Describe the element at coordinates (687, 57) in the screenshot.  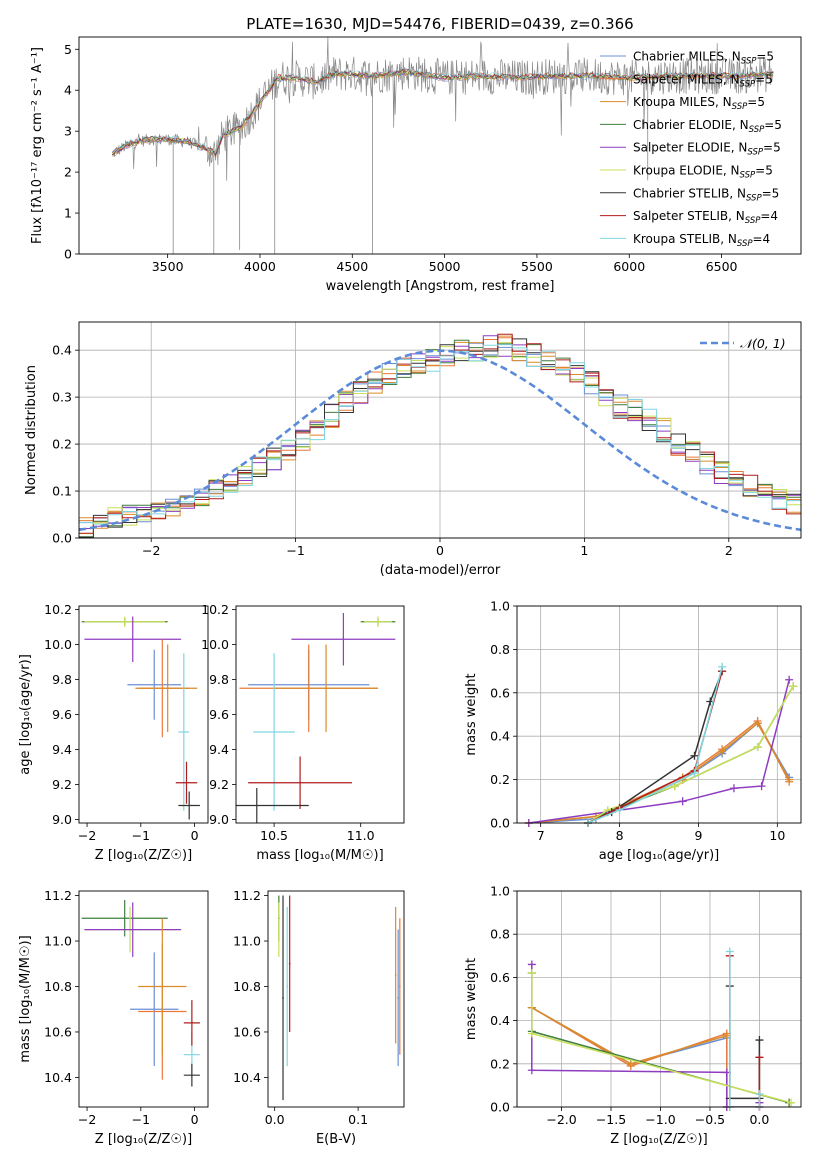
I see `legend-model-name: Chabrier MILES, N` at that location.